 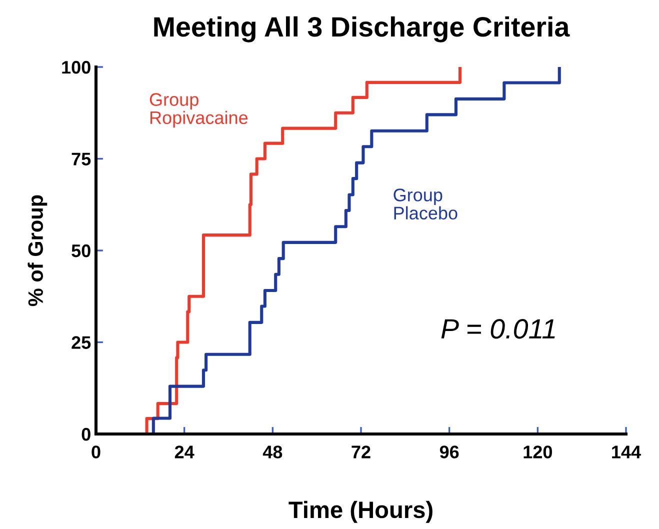 I want to click on x-tick-label: 48, so click(x=272, y=452).